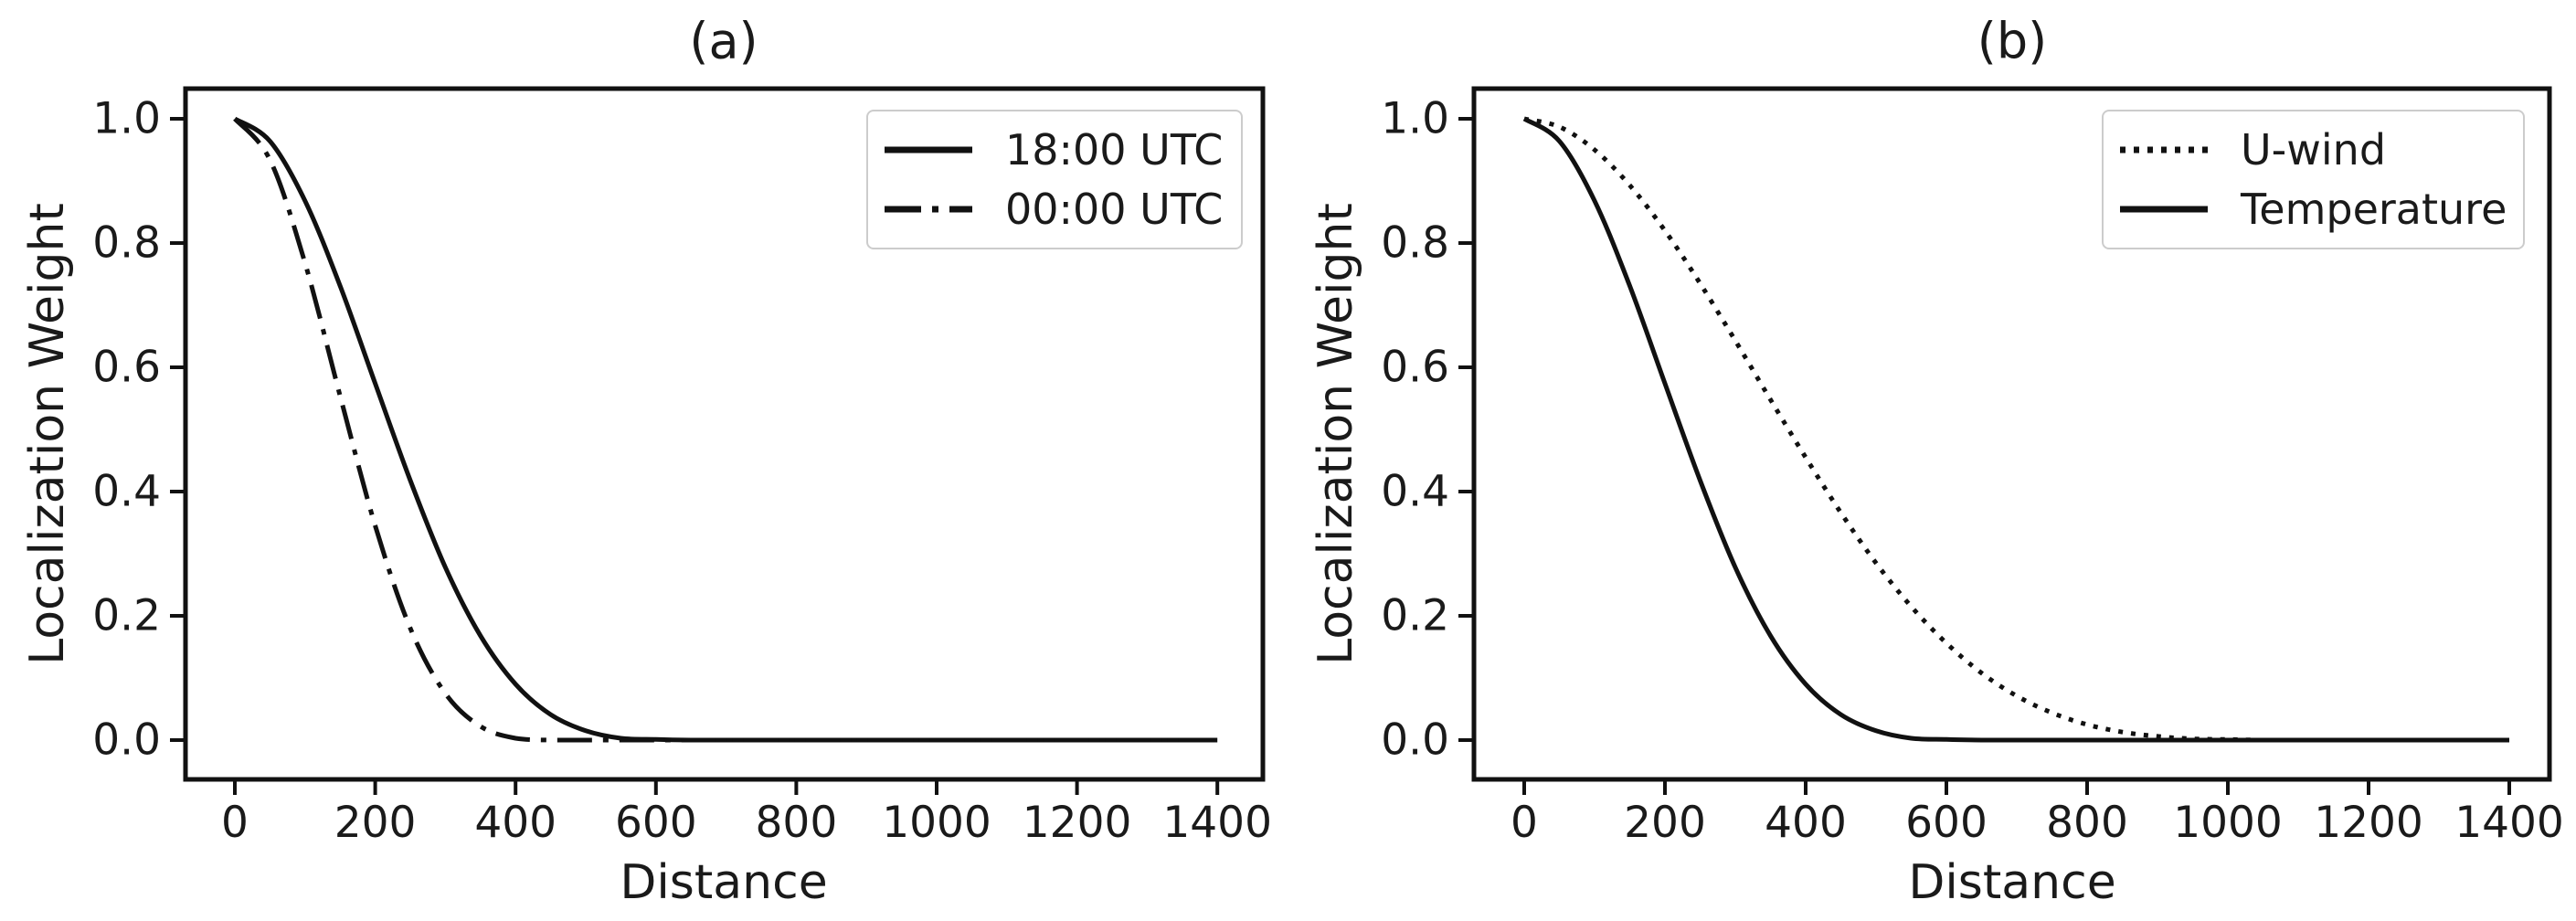 Image resolution: width=2576 pixels, height=921 pixels. I want to click on legend-label: 00:00 UTC, so click(1114, 209).